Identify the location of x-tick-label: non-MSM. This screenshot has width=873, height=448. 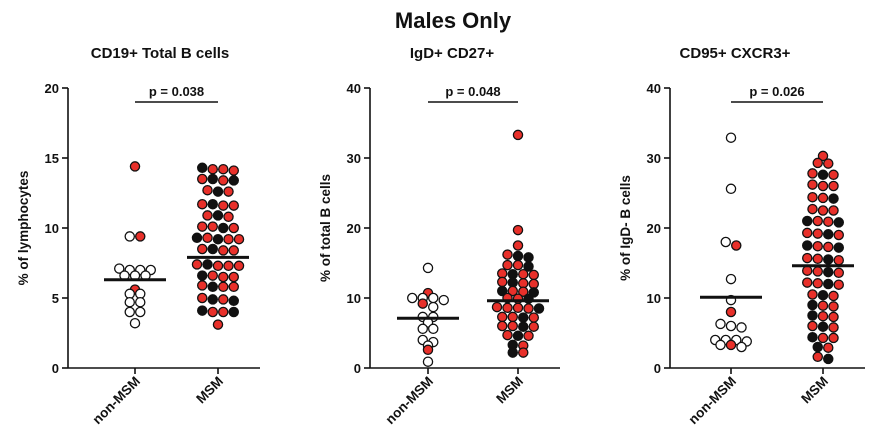
(410, 401).